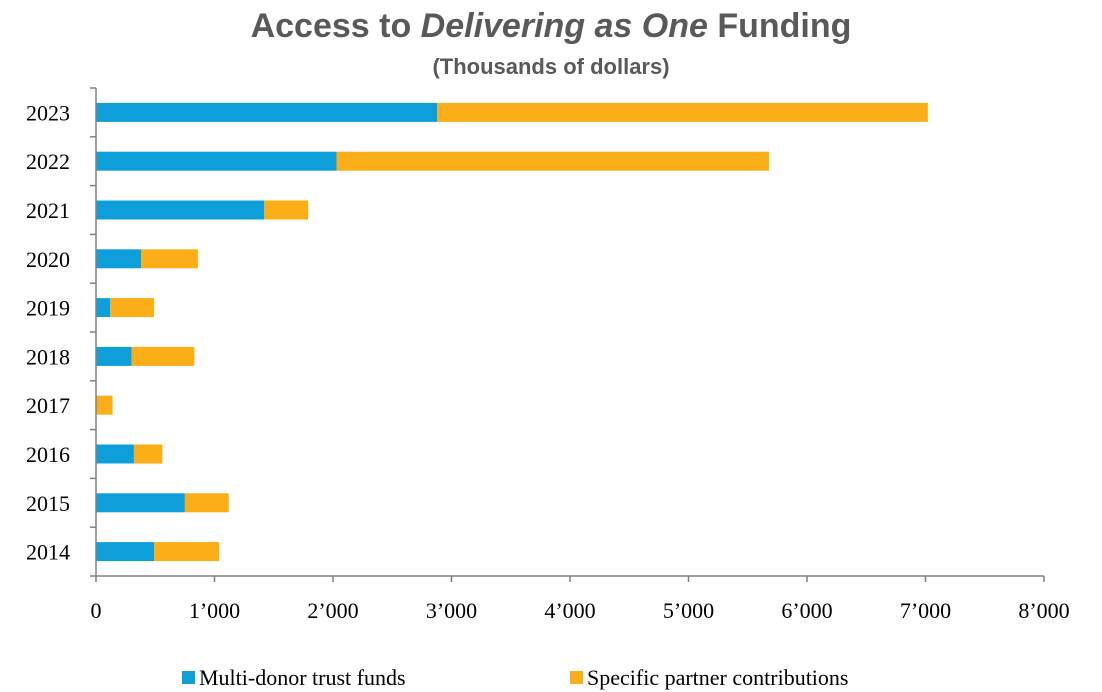  What do you see at coordinates (48, 308) in the screenshot?
I see `y-tick-label-2019: 2019` at bounding box center [48, 308].